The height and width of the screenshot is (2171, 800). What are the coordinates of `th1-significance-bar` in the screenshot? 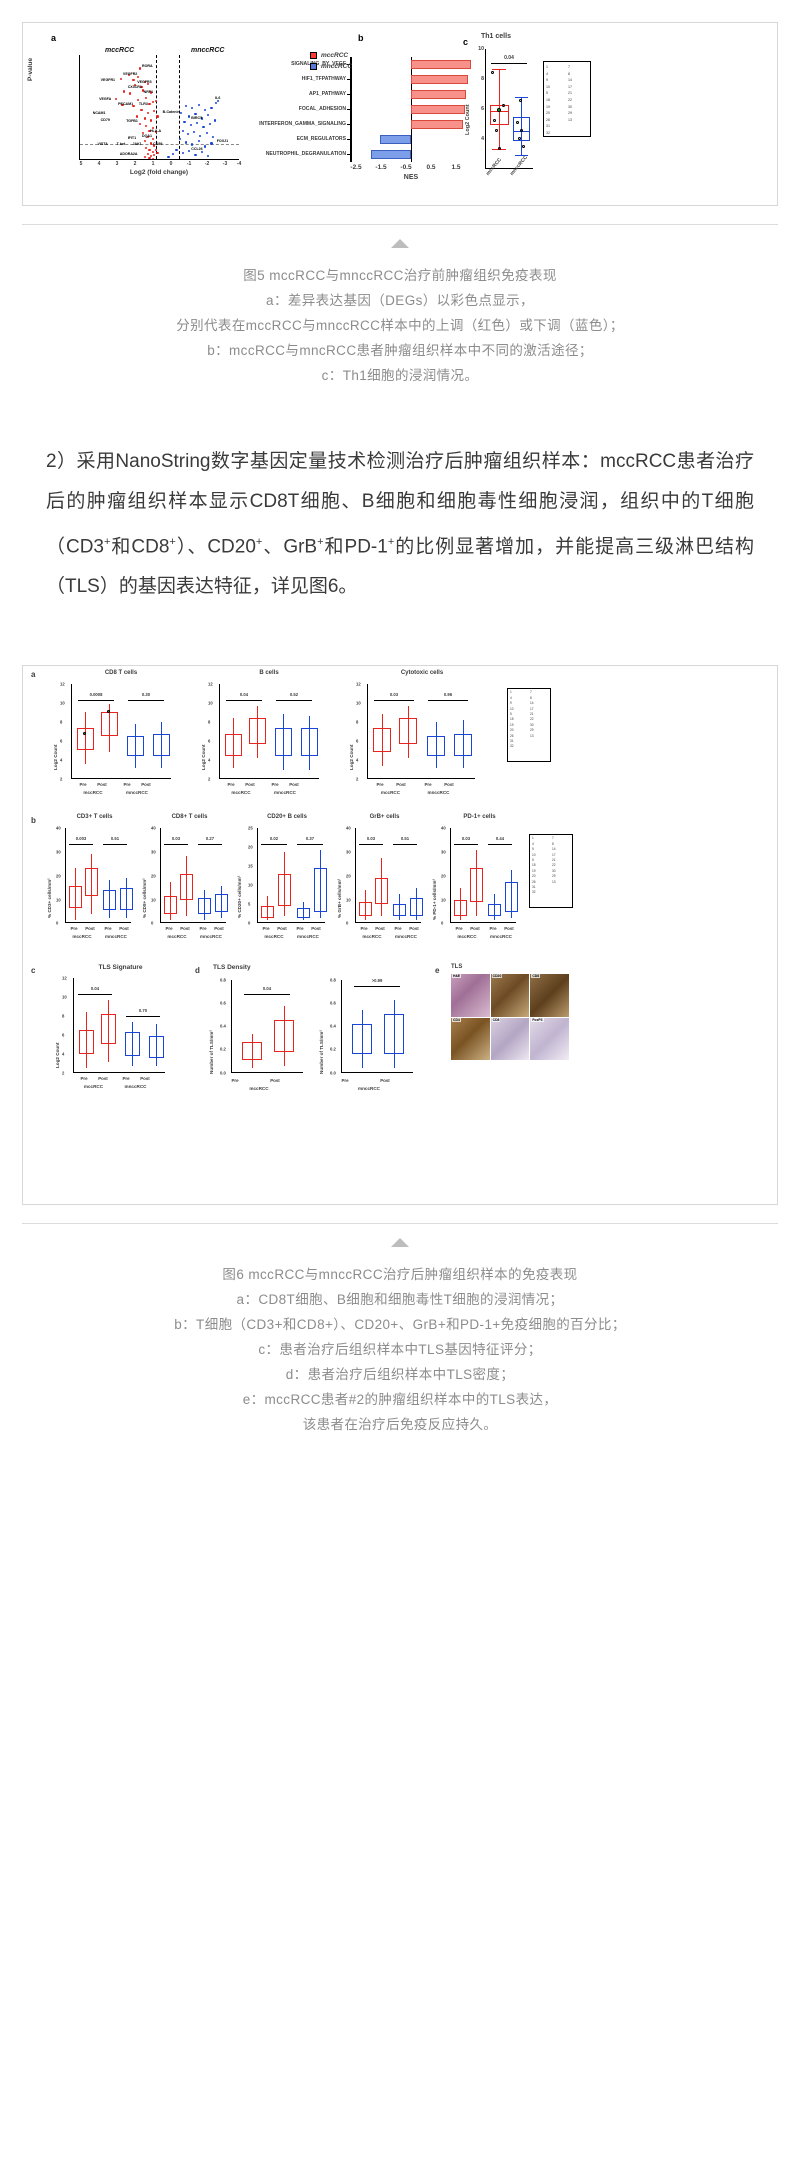 It's located at (509, 63).